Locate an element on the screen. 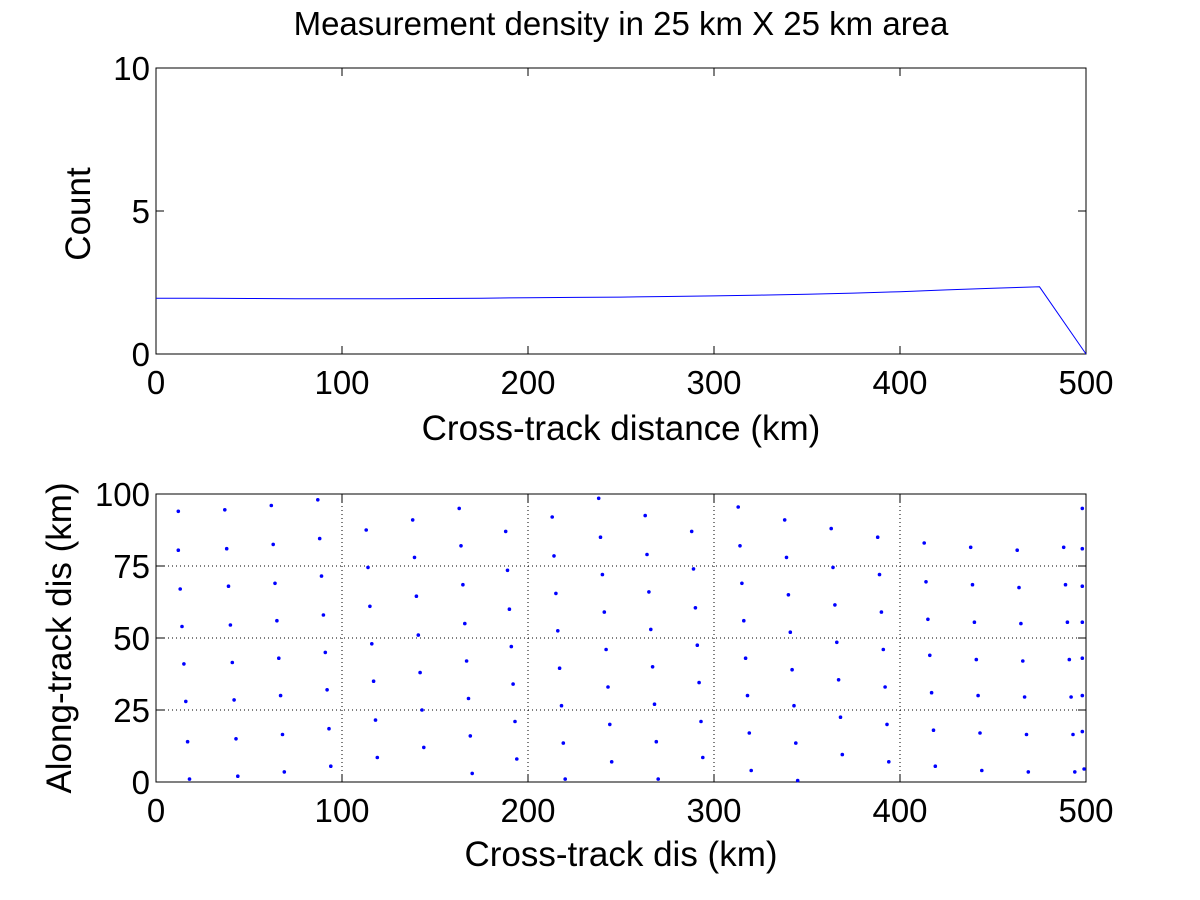  bottom-x-tick-label: 400 is located at coordinates (899, 810).